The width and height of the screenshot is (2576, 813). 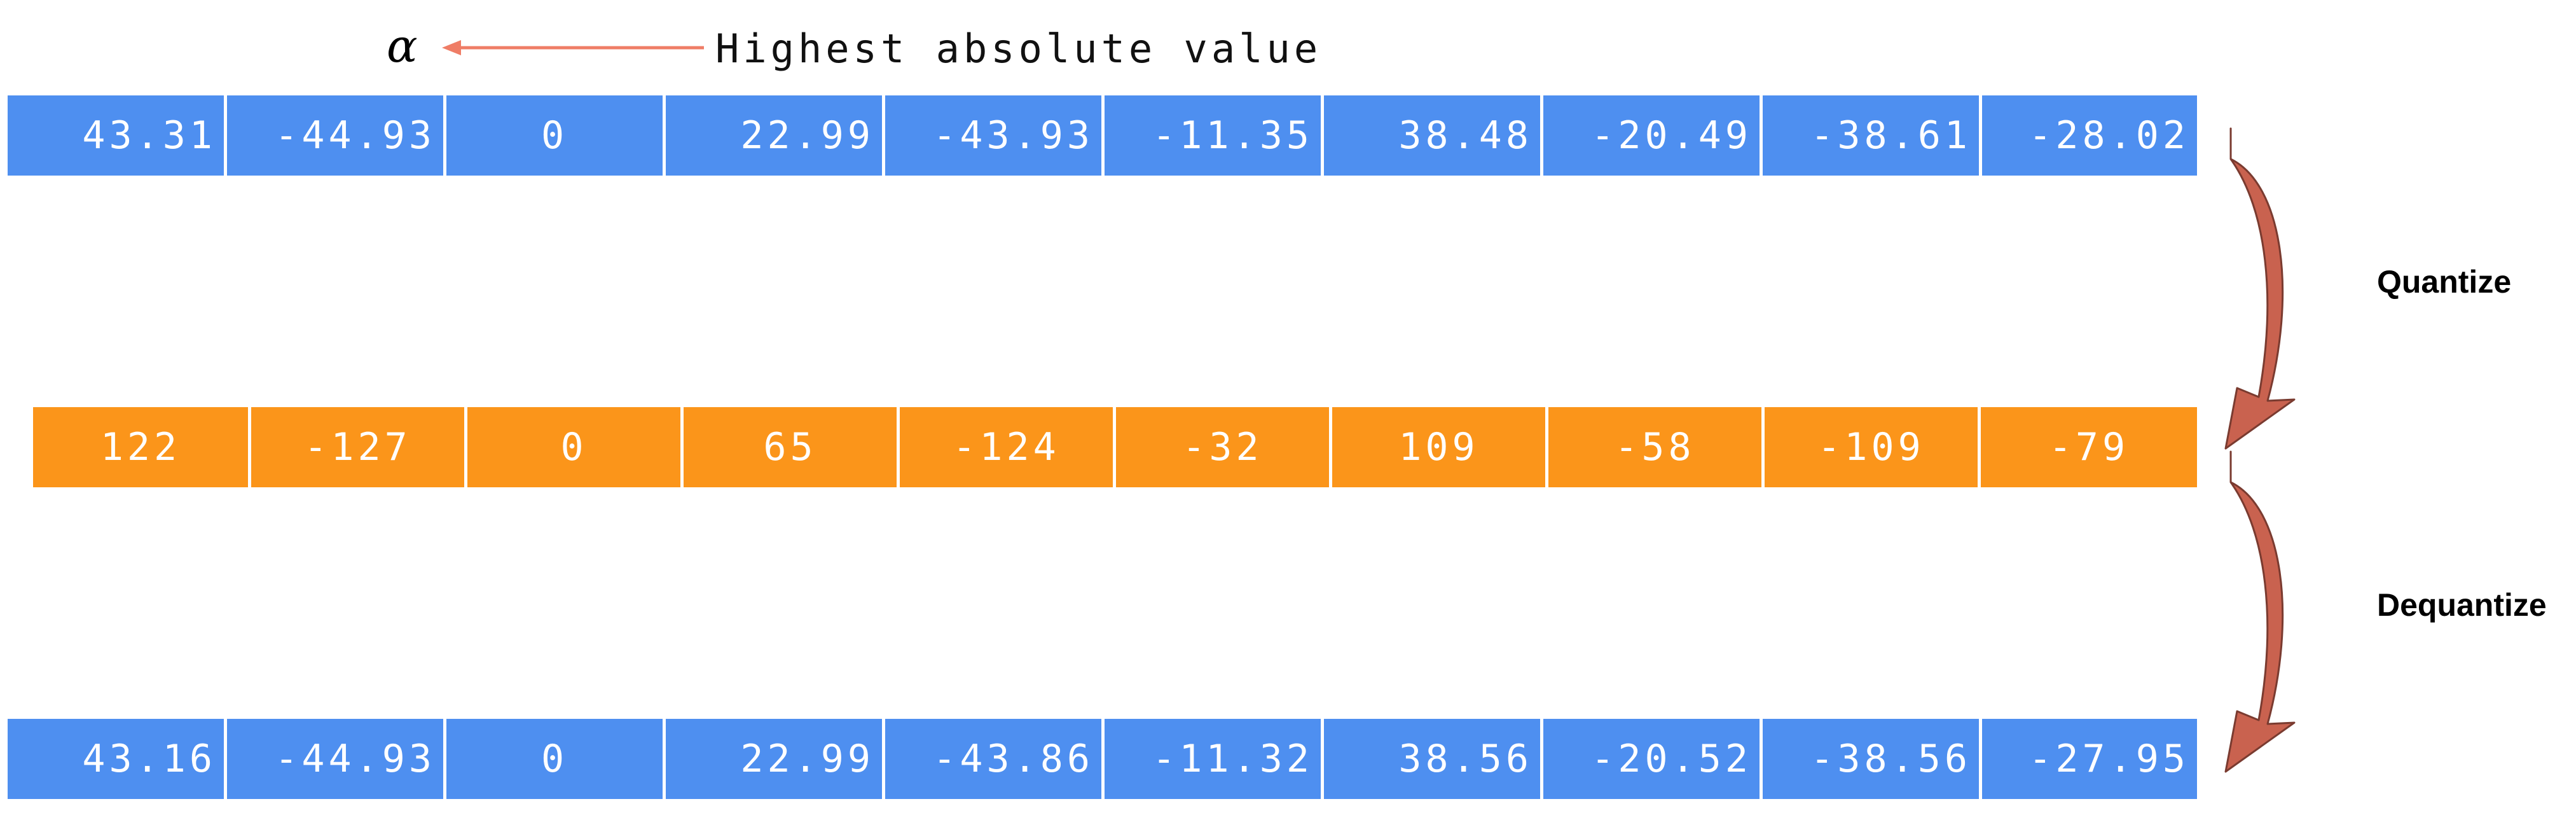 I want to click on original-value-cell: 0, so click(x=553, y=135).